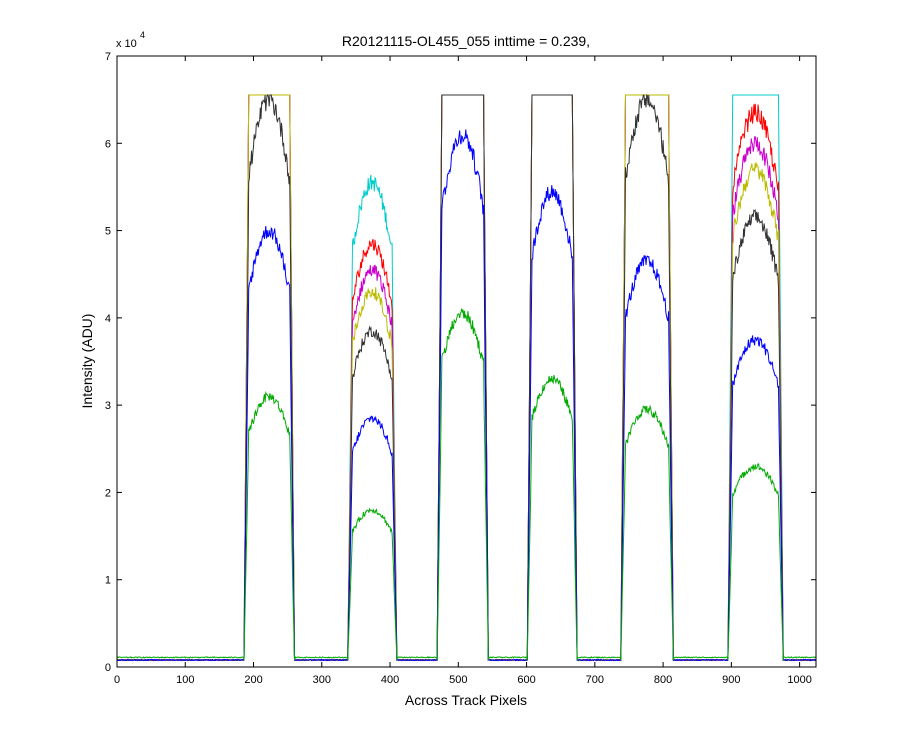 This screenshot has width=900, height=750. What do you see at coordinates (108, 581) in the screenshot?
I see `y-tick-label: 1` at bounding box center [108, 581].